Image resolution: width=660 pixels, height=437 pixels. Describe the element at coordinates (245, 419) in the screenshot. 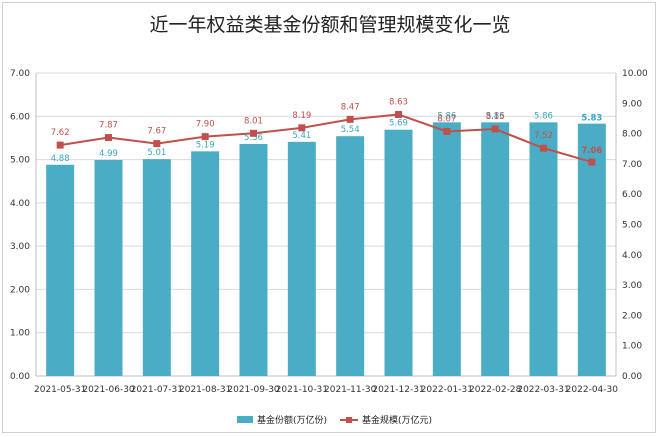

I see `legend-swatch-bar` at that location.